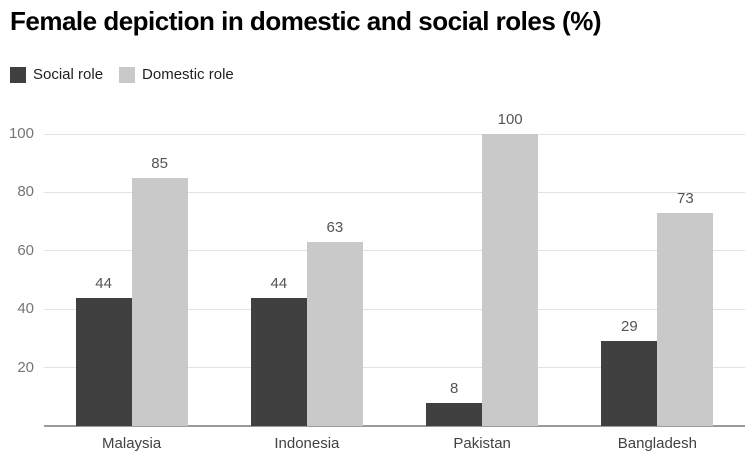  Describe the element at coordinates (25, 367) in the screenshot. I see `y-tick-label-20: 20` at that location.